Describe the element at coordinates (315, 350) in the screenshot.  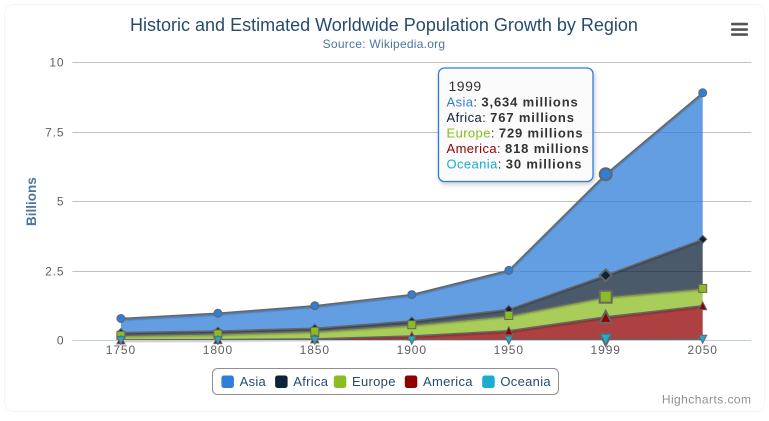
I see `svg-text: 1850` at that location.